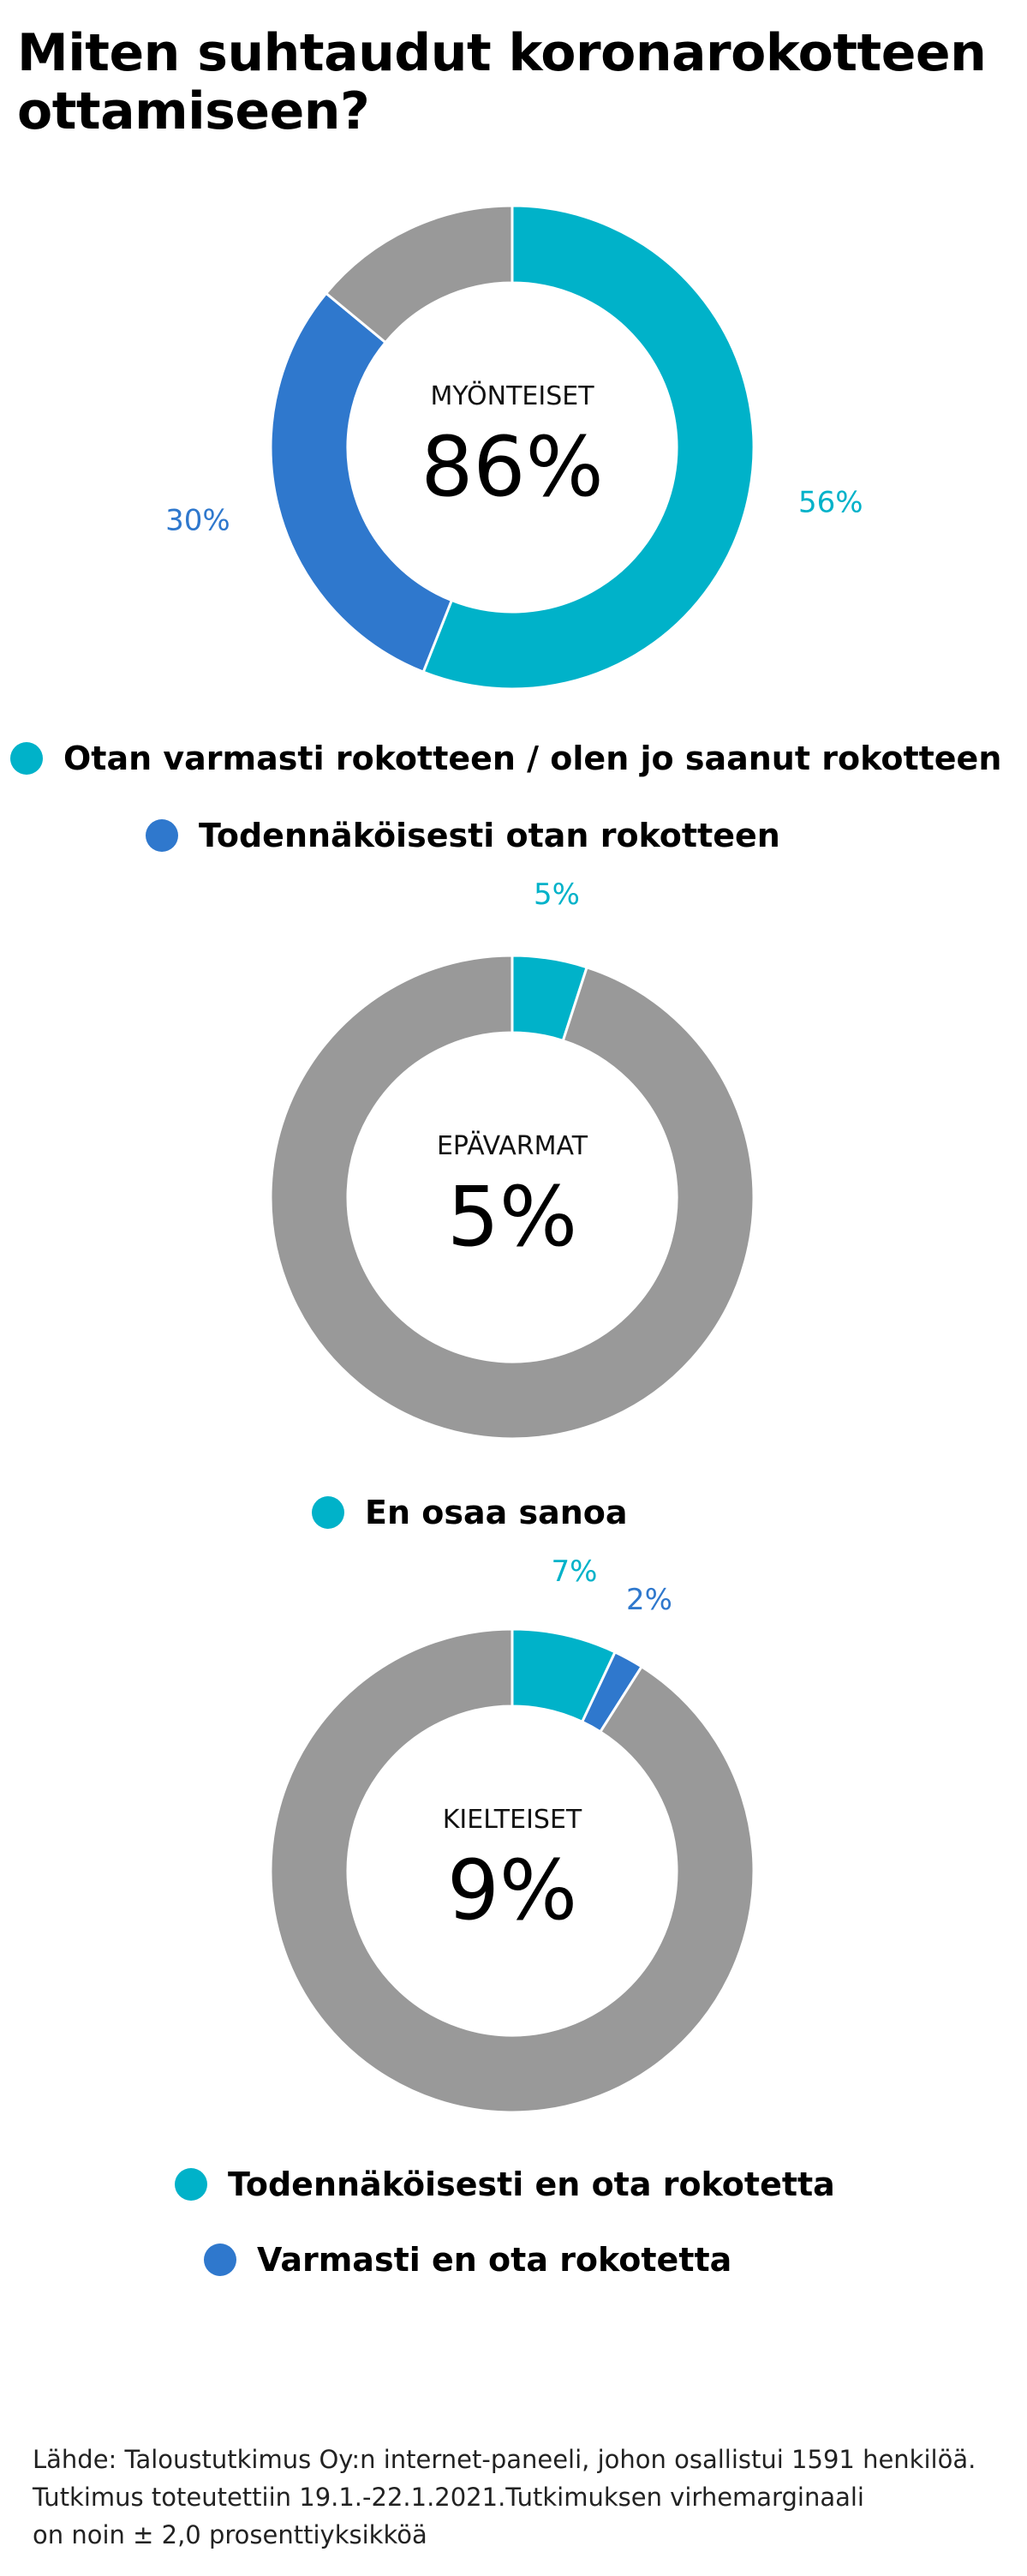 The height and width of the screenshot is (2576, 1027). I want to click on legend-label: En osaa sanoa, so click(496, 1512).